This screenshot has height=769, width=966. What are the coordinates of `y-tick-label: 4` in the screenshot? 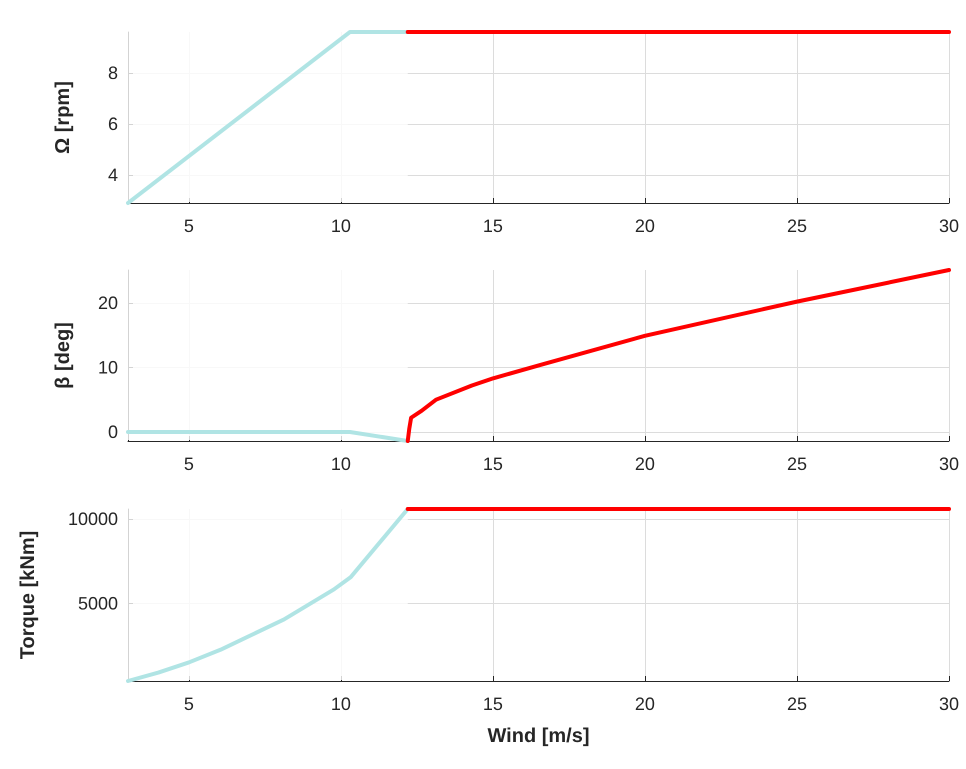 It's located at (113, 174).